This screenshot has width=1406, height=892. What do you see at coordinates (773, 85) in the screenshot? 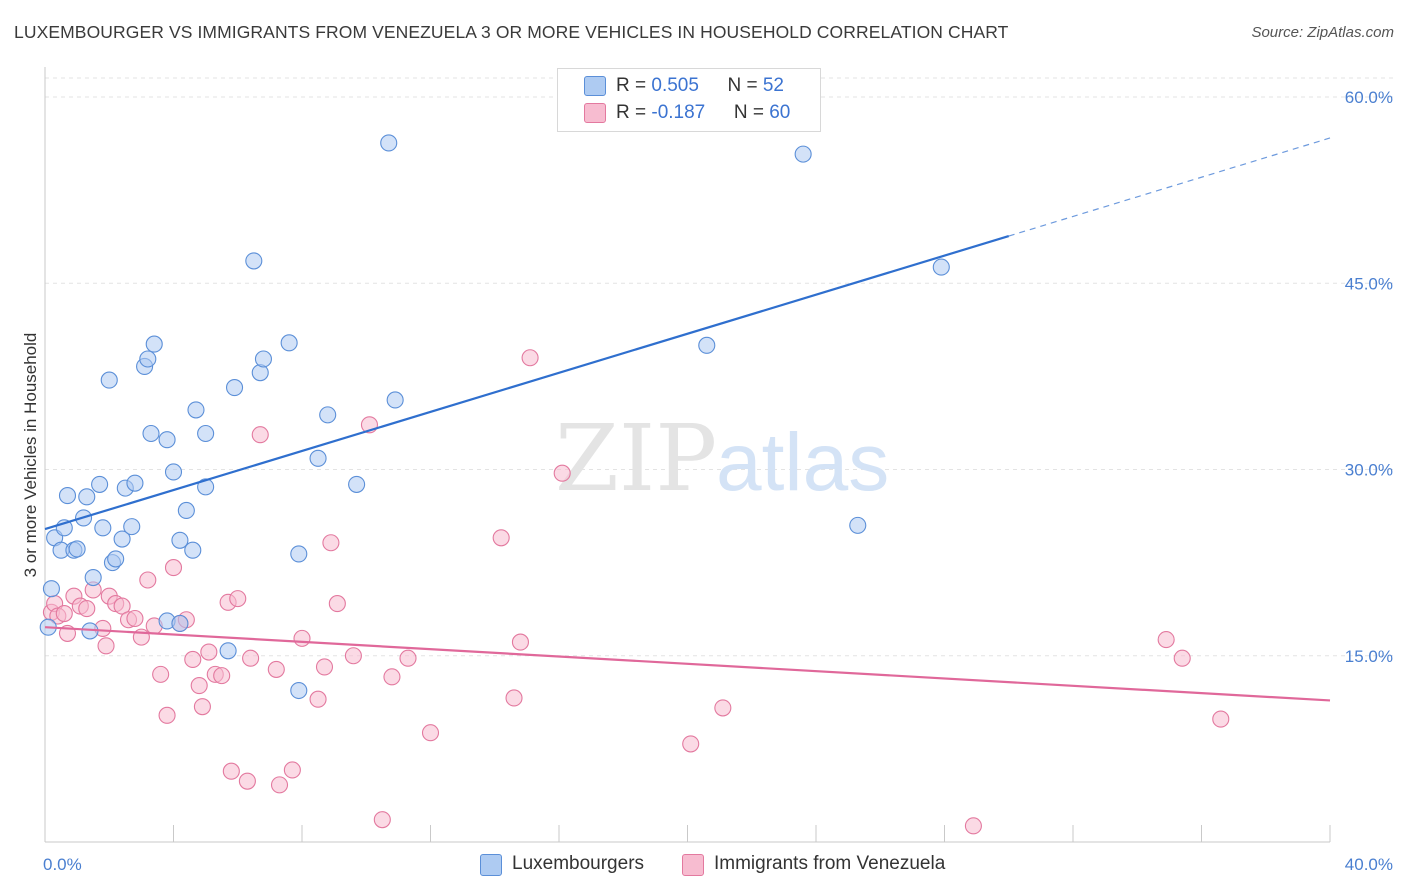
I see `legend-n-value: 52` at bounding box center [773, 85].